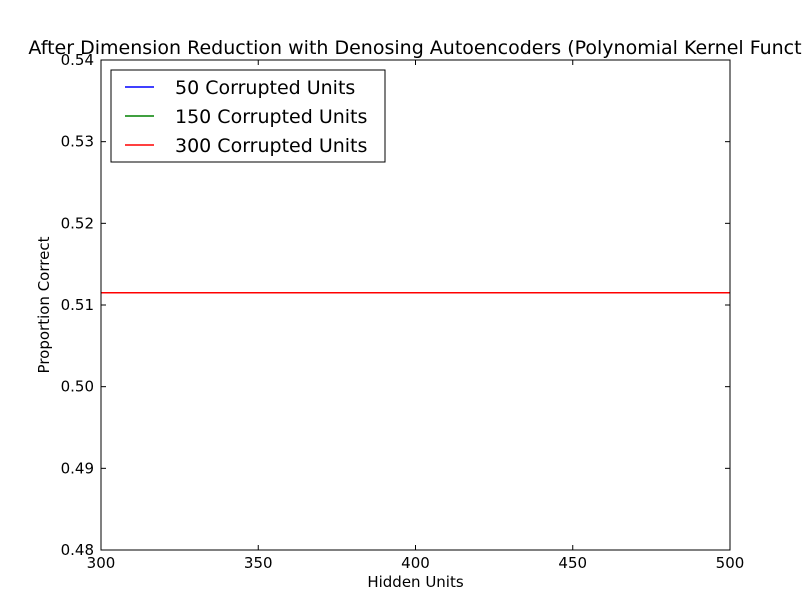  What do you see at coordinates (415, 563) in the screenshot?
I see `x-tick-label: 400` at bounding box center [415, 563].